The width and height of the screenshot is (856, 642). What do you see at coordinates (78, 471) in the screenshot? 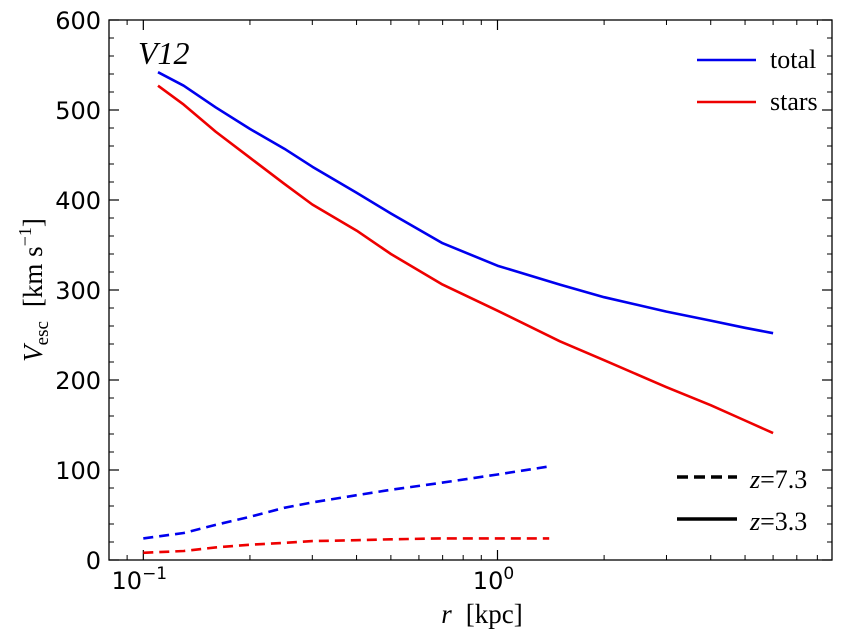
I see `y-tick-label: 100` at bounding box center [78, 471].